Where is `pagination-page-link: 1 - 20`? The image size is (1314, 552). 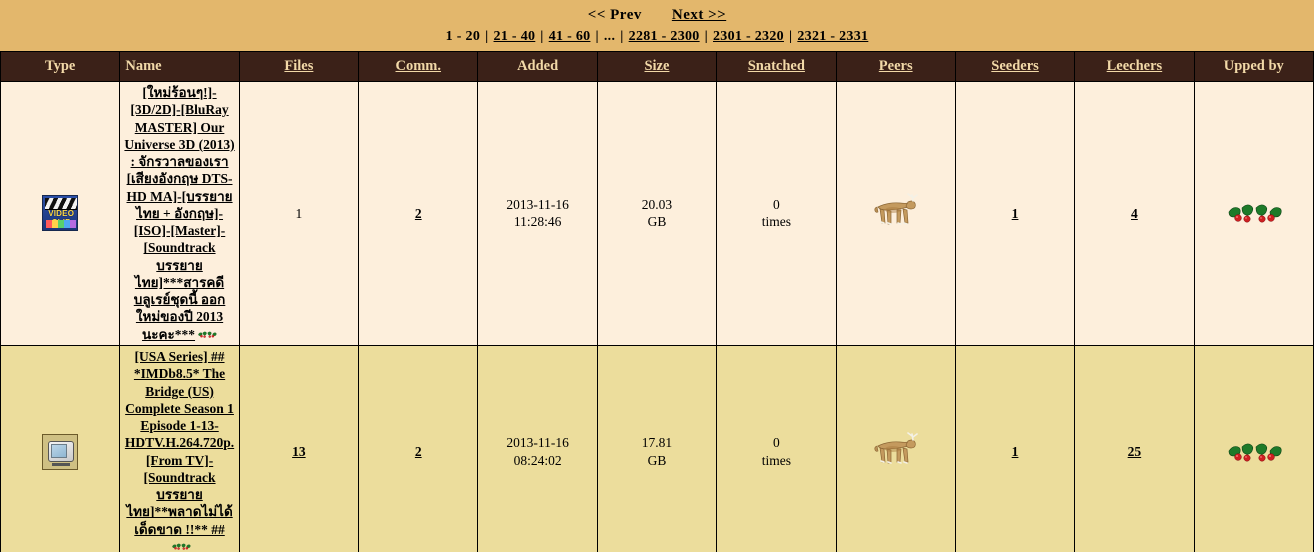 pagination-page-link: 1 - 20 is located at coordinates (463, 36).